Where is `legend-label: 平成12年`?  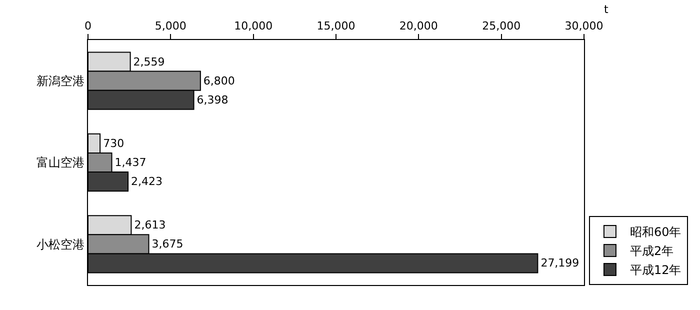 legend-label: 平成12年 is located at coordinates (656, 270).